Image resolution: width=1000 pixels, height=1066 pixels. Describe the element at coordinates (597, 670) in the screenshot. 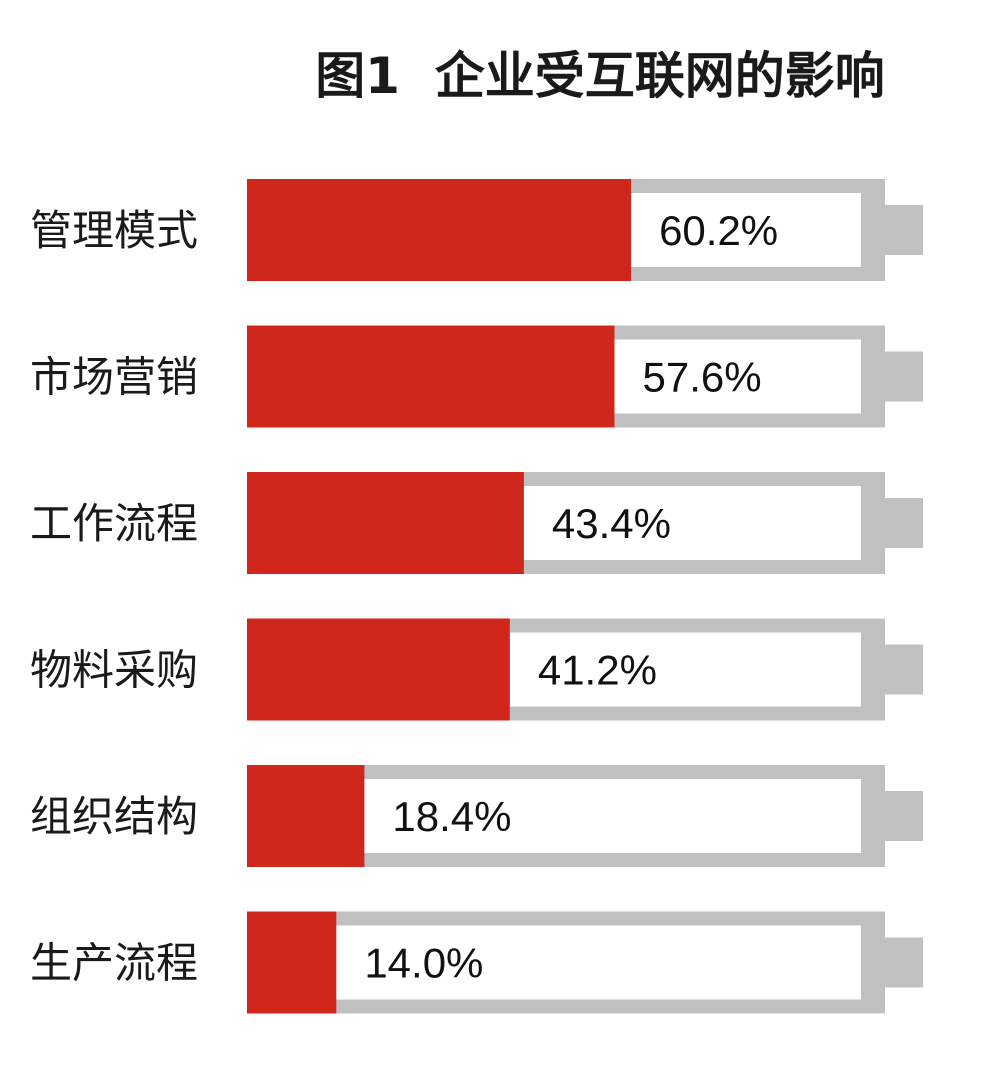

I see `data-label: 41.2%` at that location.